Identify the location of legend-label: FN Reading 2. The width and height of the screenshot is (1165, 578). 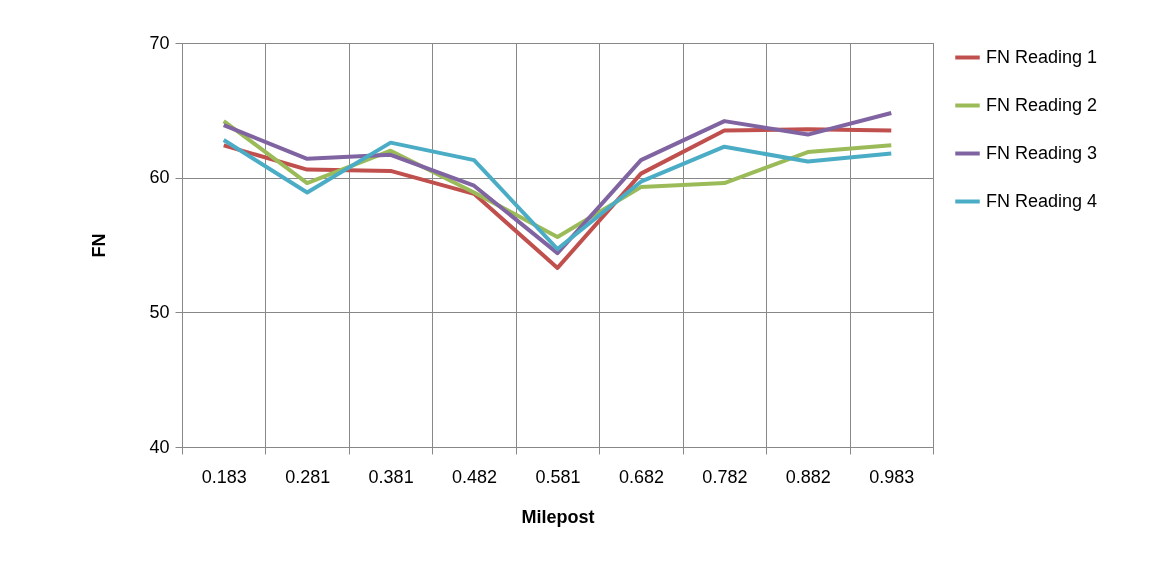
(1042, 104).